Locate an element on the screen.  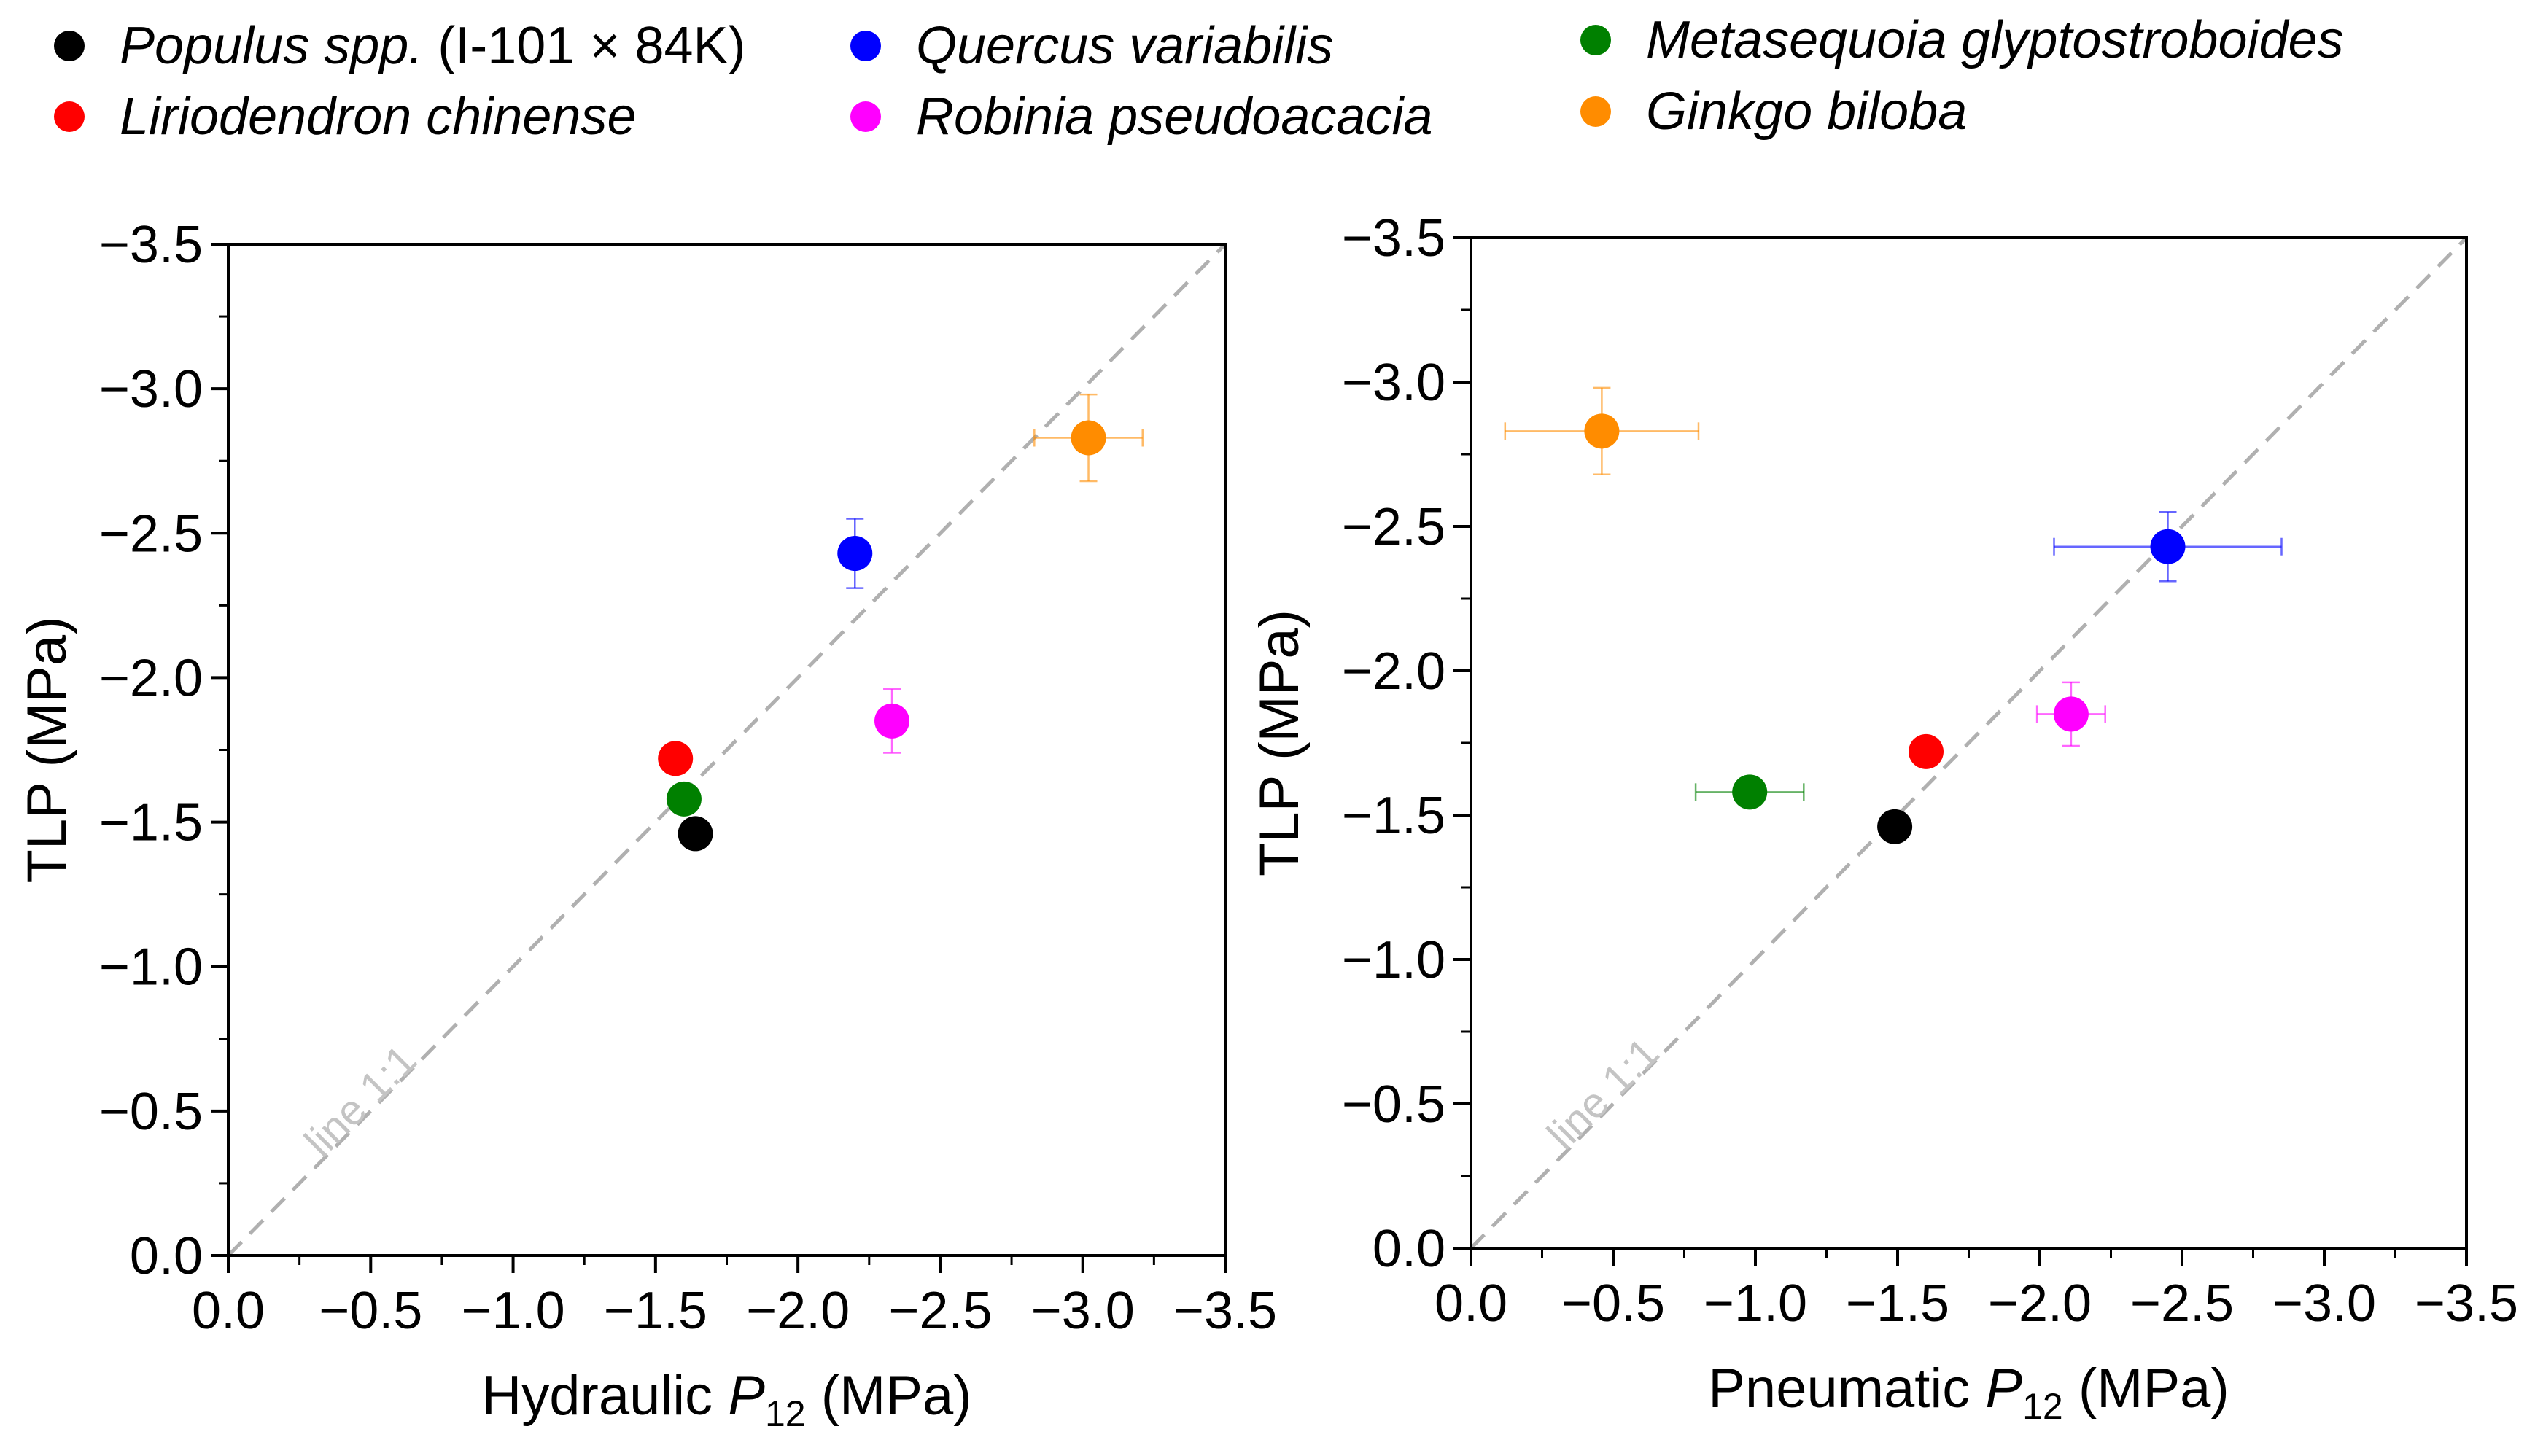
legend-label: Populus spp. (I-101 × 84K) is located at coordinates (433, 46).